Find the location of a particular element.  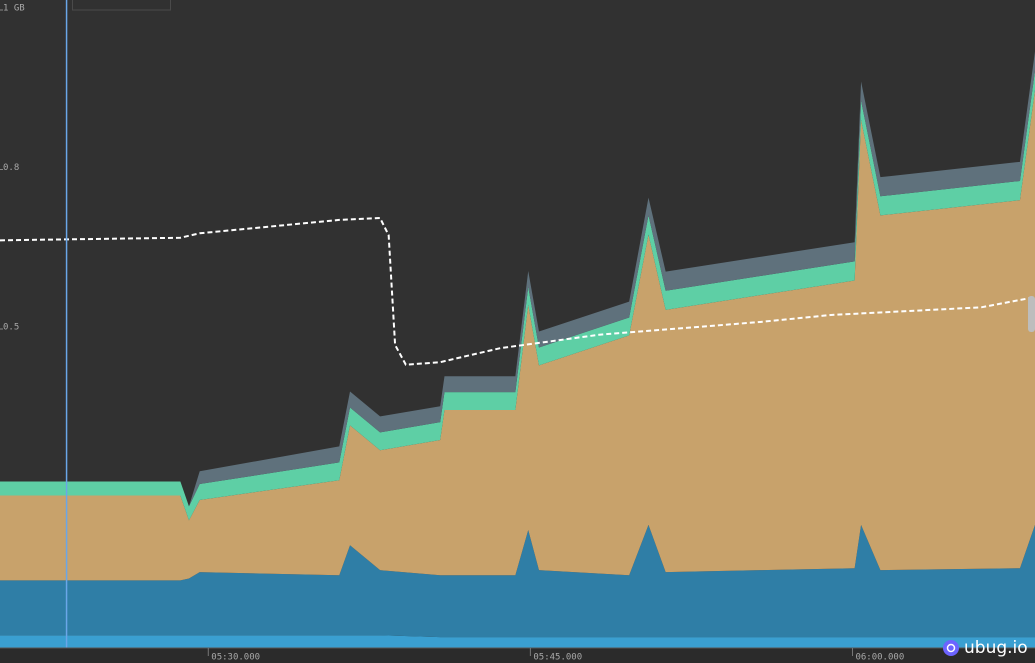

y-tick-label: 1 GB is located at coordinates (14, 9).